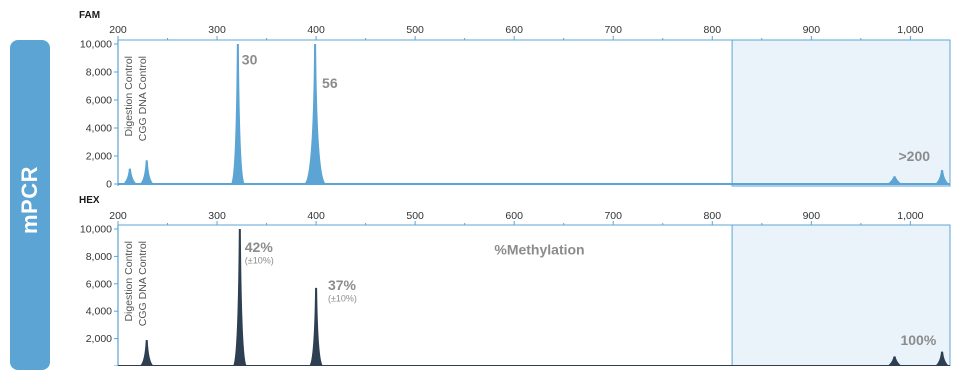 The image size is (956, 370). I want to click on peak-annotation: %Methylation, so click(539, 250).